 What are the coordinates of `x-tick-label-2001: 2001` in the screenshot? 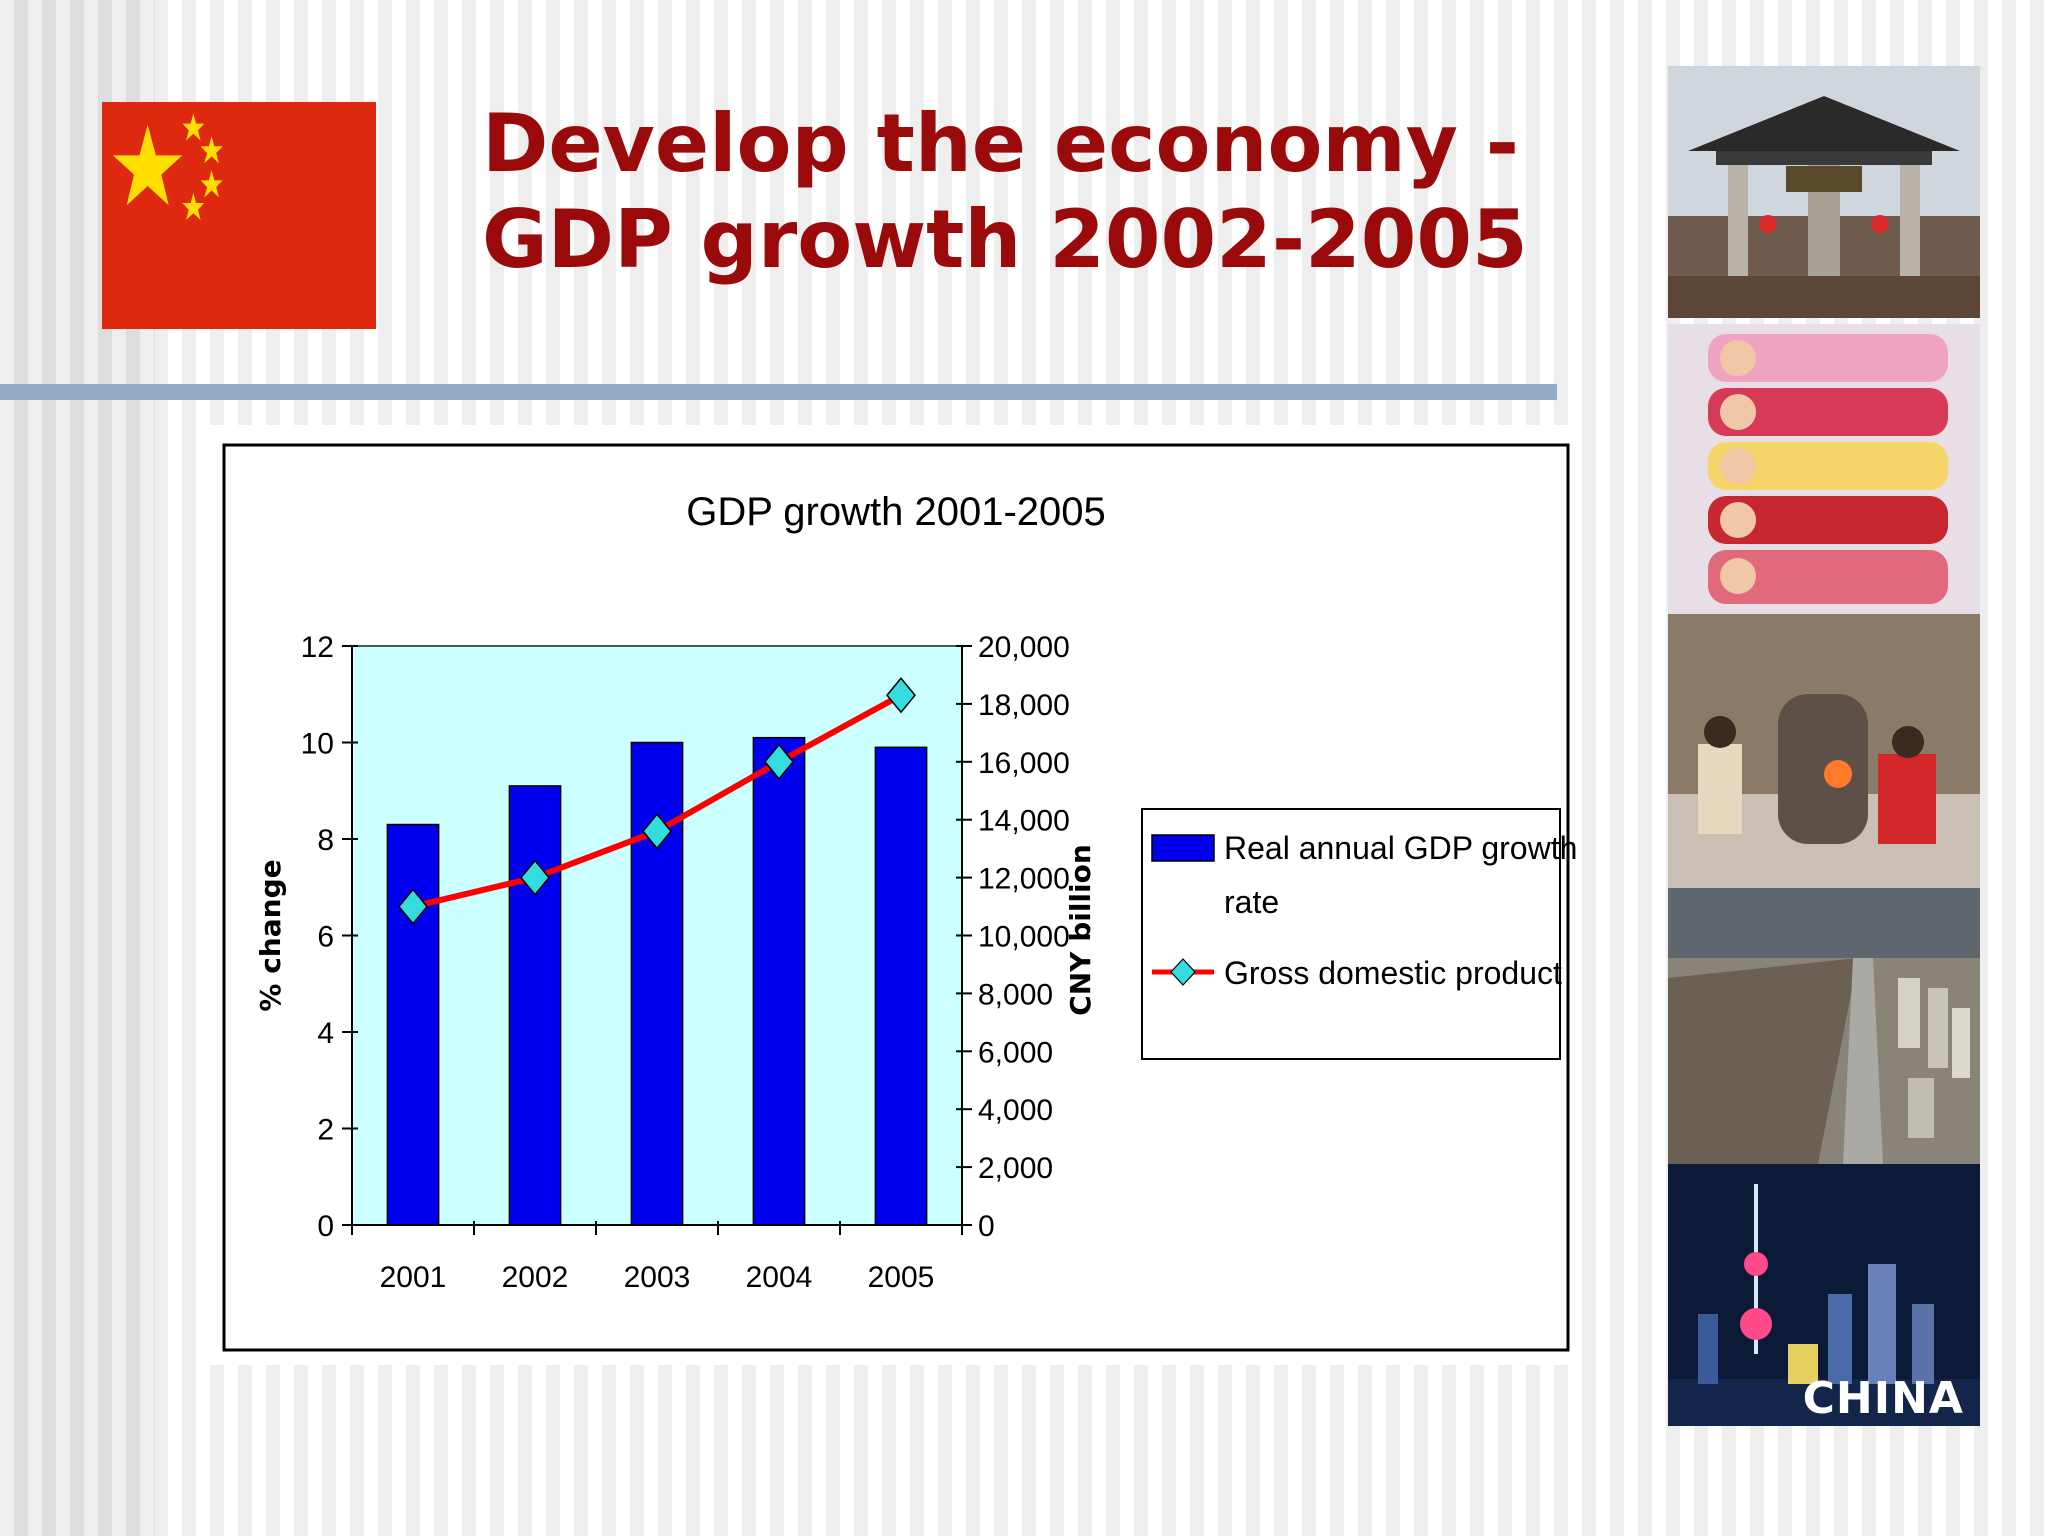 It's located at (413, 1277).